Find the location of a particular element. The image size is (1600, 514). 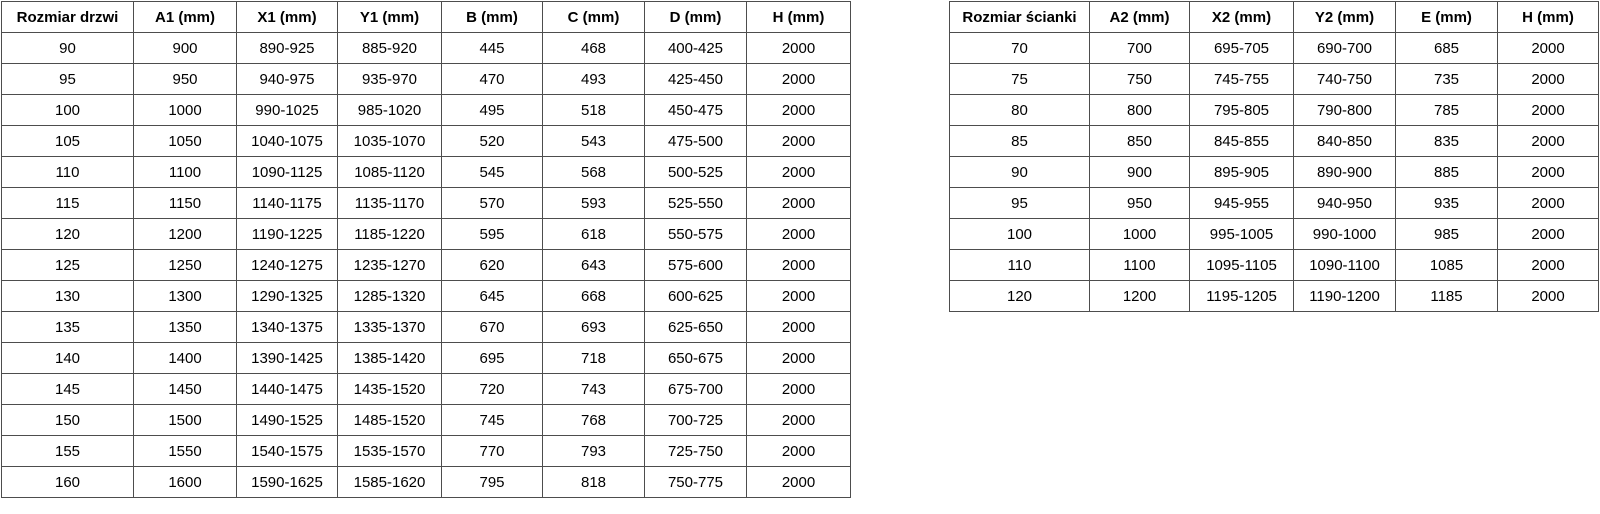

table-cell: 1135-1170 is located at coordinates (389, 203).